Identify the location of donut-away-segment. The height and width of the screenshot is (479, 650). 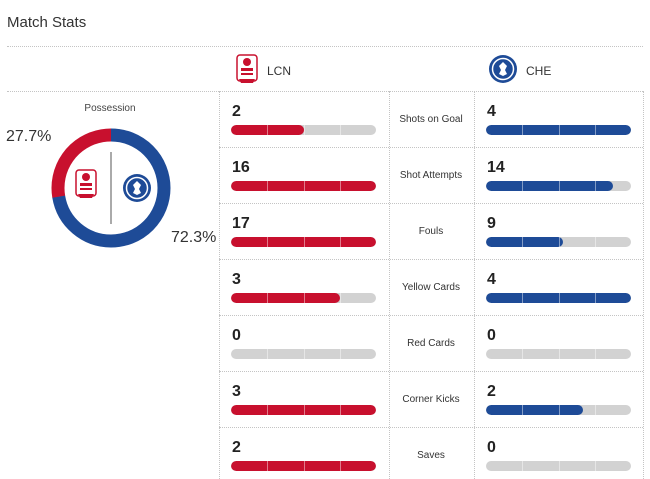
(111, 188).